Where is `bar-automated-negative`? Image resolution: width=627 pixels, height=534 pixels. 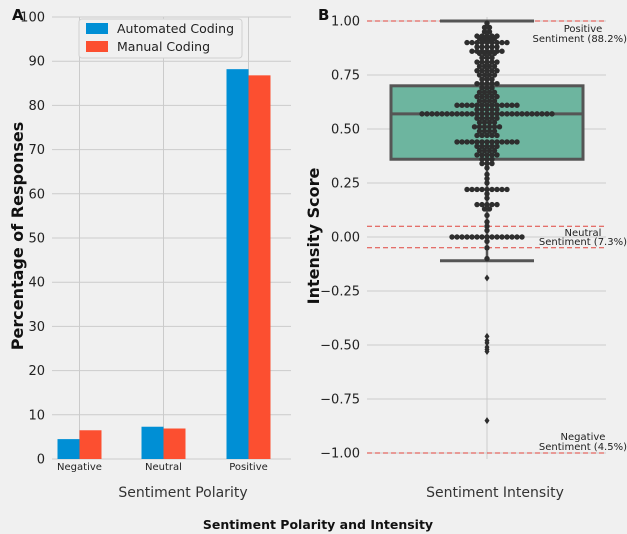
bar-automated-negative is located at coordinates (68, 449).